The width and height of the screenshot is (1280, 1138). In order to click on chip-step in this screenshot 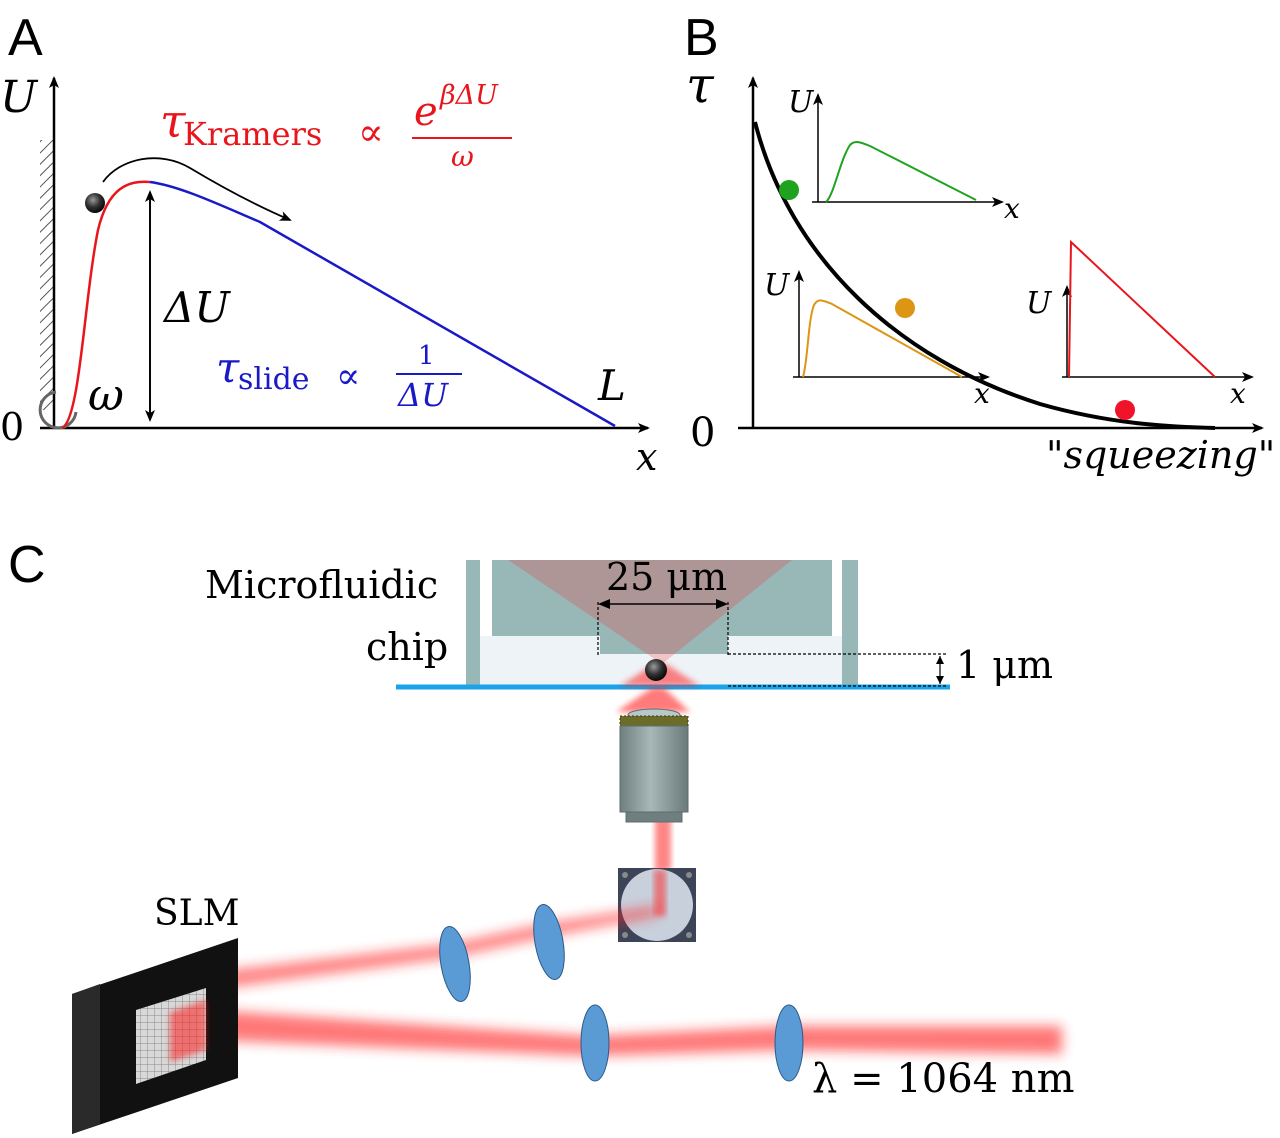, I will do `click(664, 645)`.